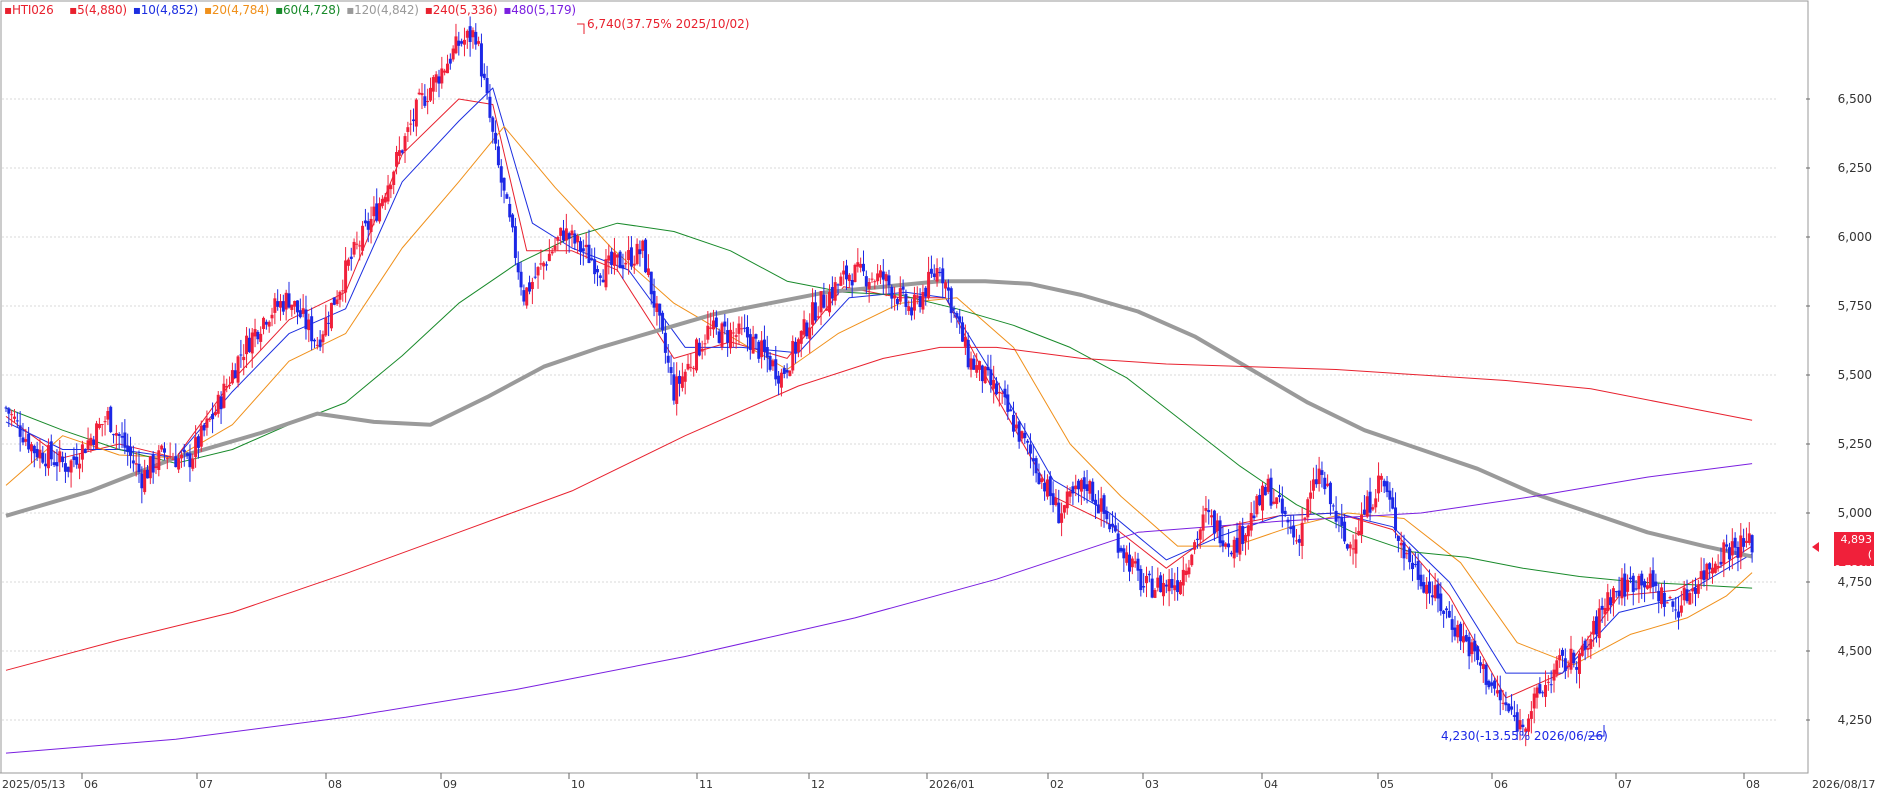 This screenshot has height=793, width=1877. What do you see at coordinates (33, 784) in the screenshot?
I see `x-tick-label: 2025/05/13` at bounding box center [33, 784].